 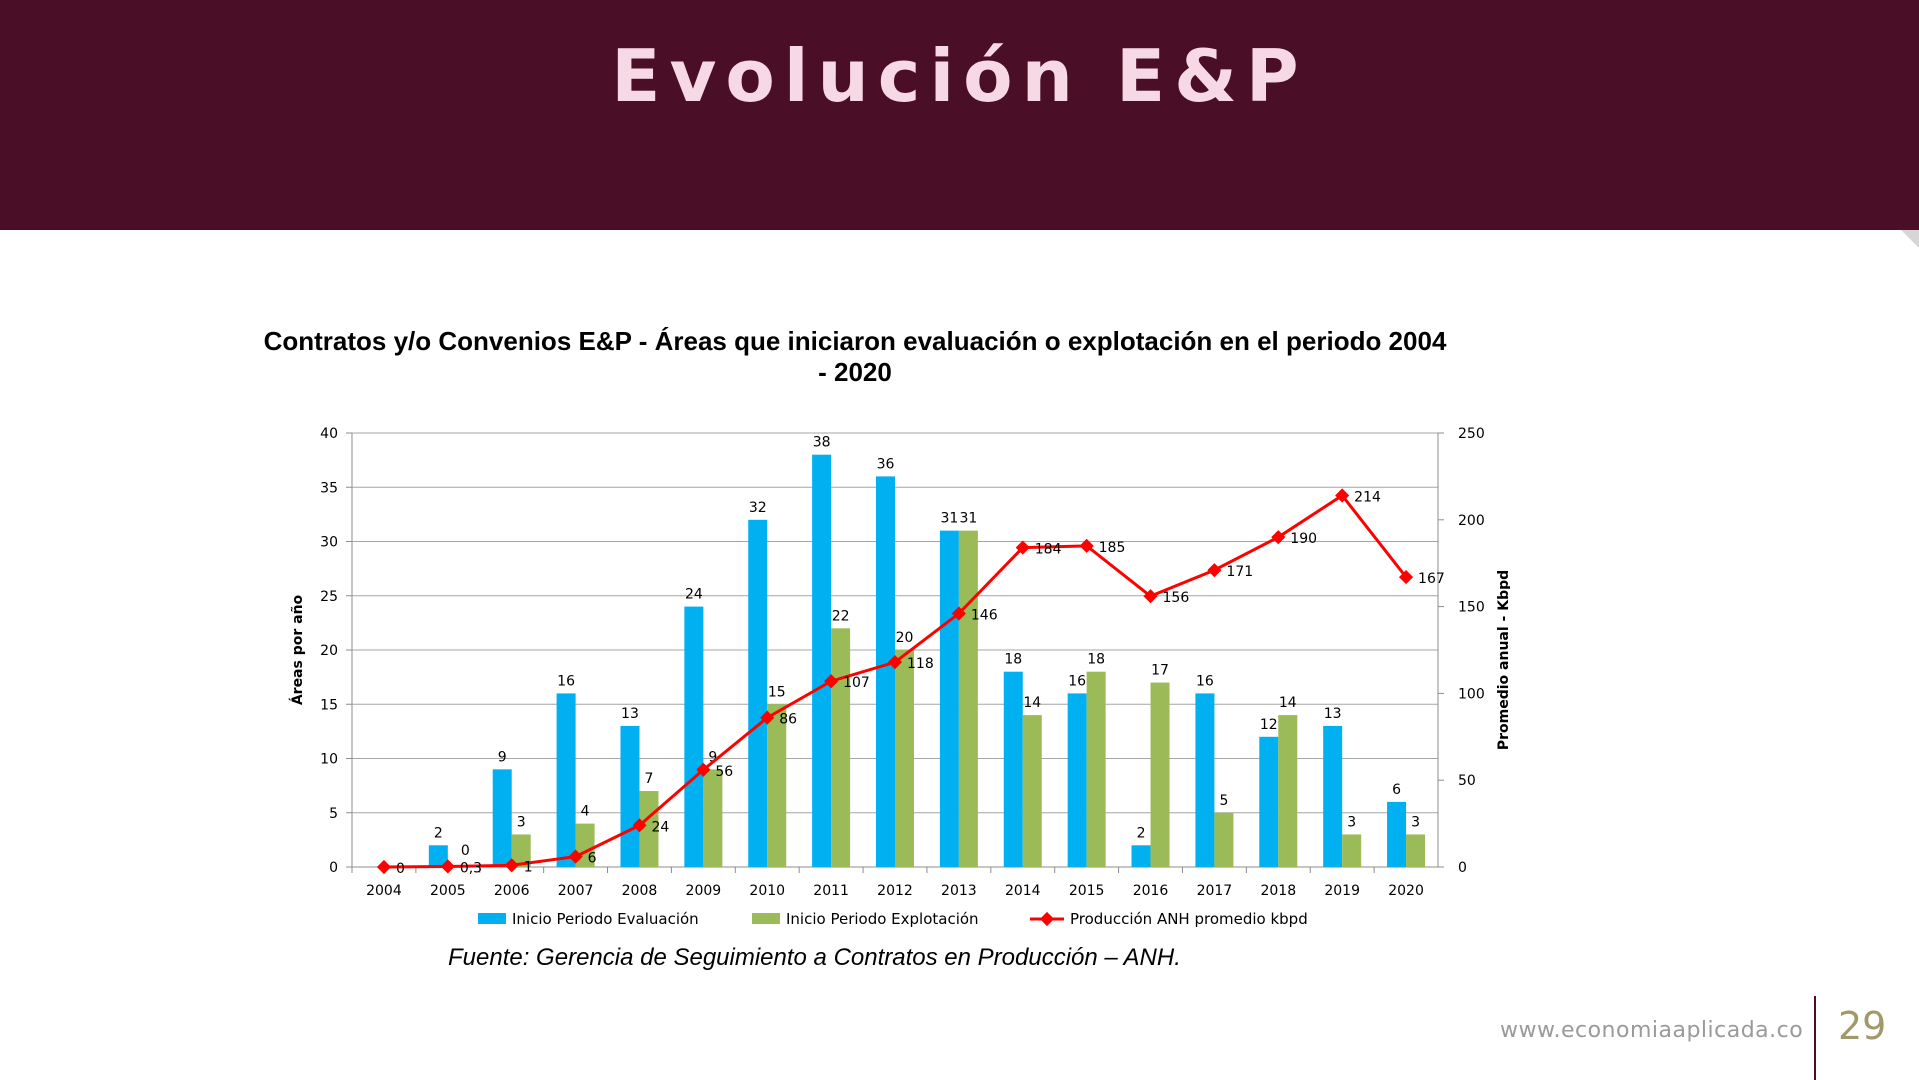 What do you see at coordinates (959, 891) in the screenshot?
I see `x-tick-label: 2013` at bounding box center [959, 891].